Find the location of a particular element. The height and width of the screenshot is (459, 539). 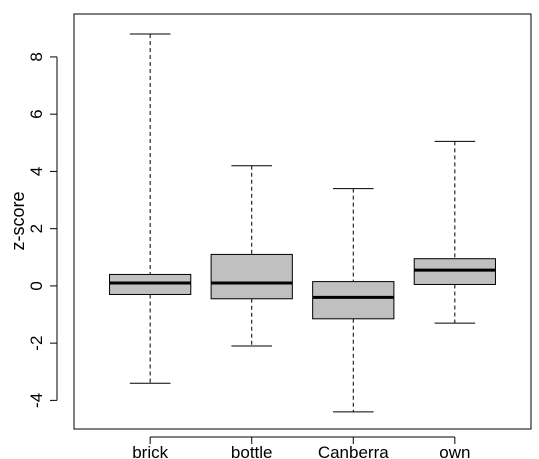

y-tick-label: 6 is located at coordinates (36, 113).